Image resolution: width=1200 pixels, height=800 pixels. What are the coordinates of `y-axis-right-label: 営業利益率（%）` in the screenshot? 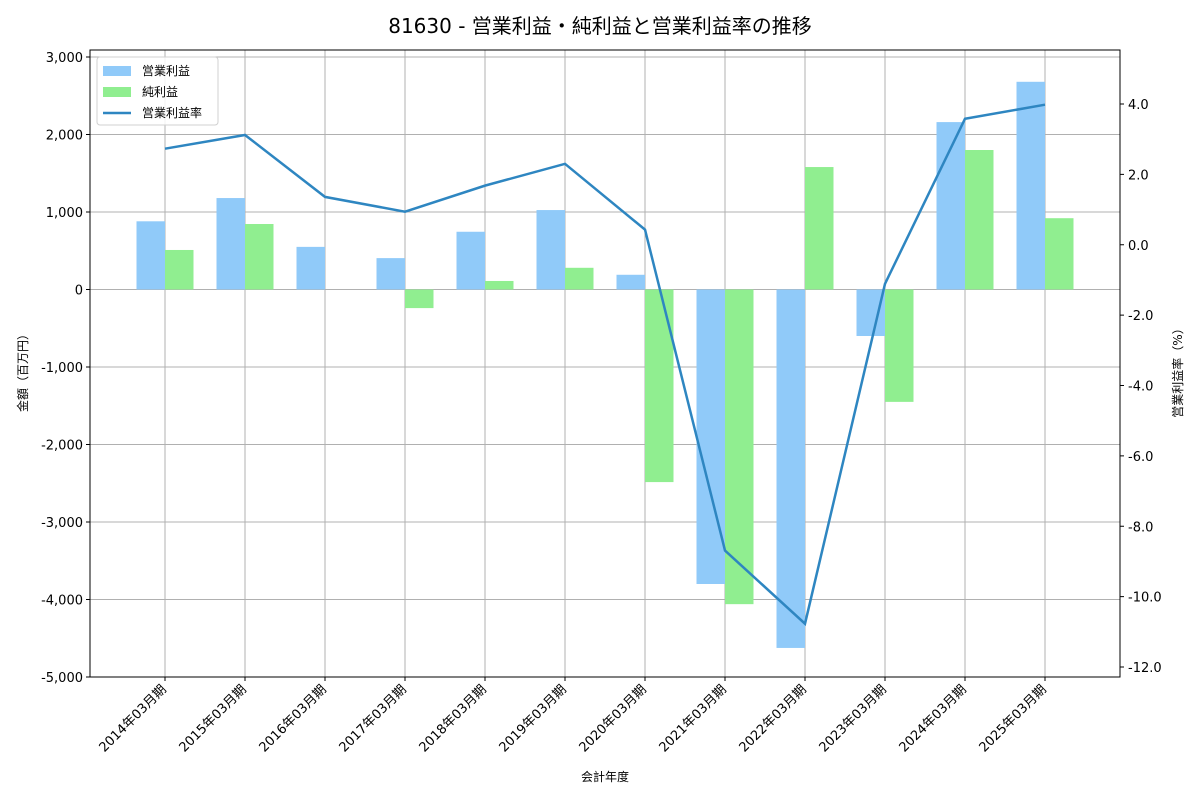 It's located at (1177, 369).